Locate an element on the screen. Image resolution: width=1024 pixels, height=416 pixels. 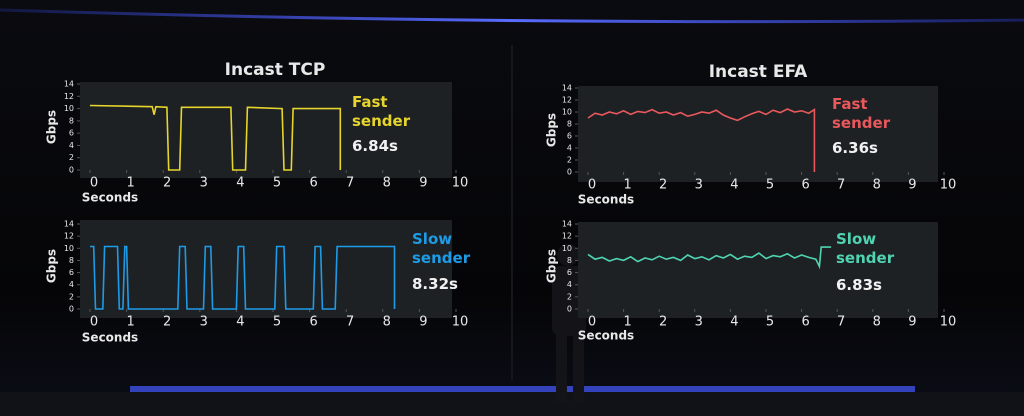
completion-time: 6.36s is located at coordinates (855, 148).